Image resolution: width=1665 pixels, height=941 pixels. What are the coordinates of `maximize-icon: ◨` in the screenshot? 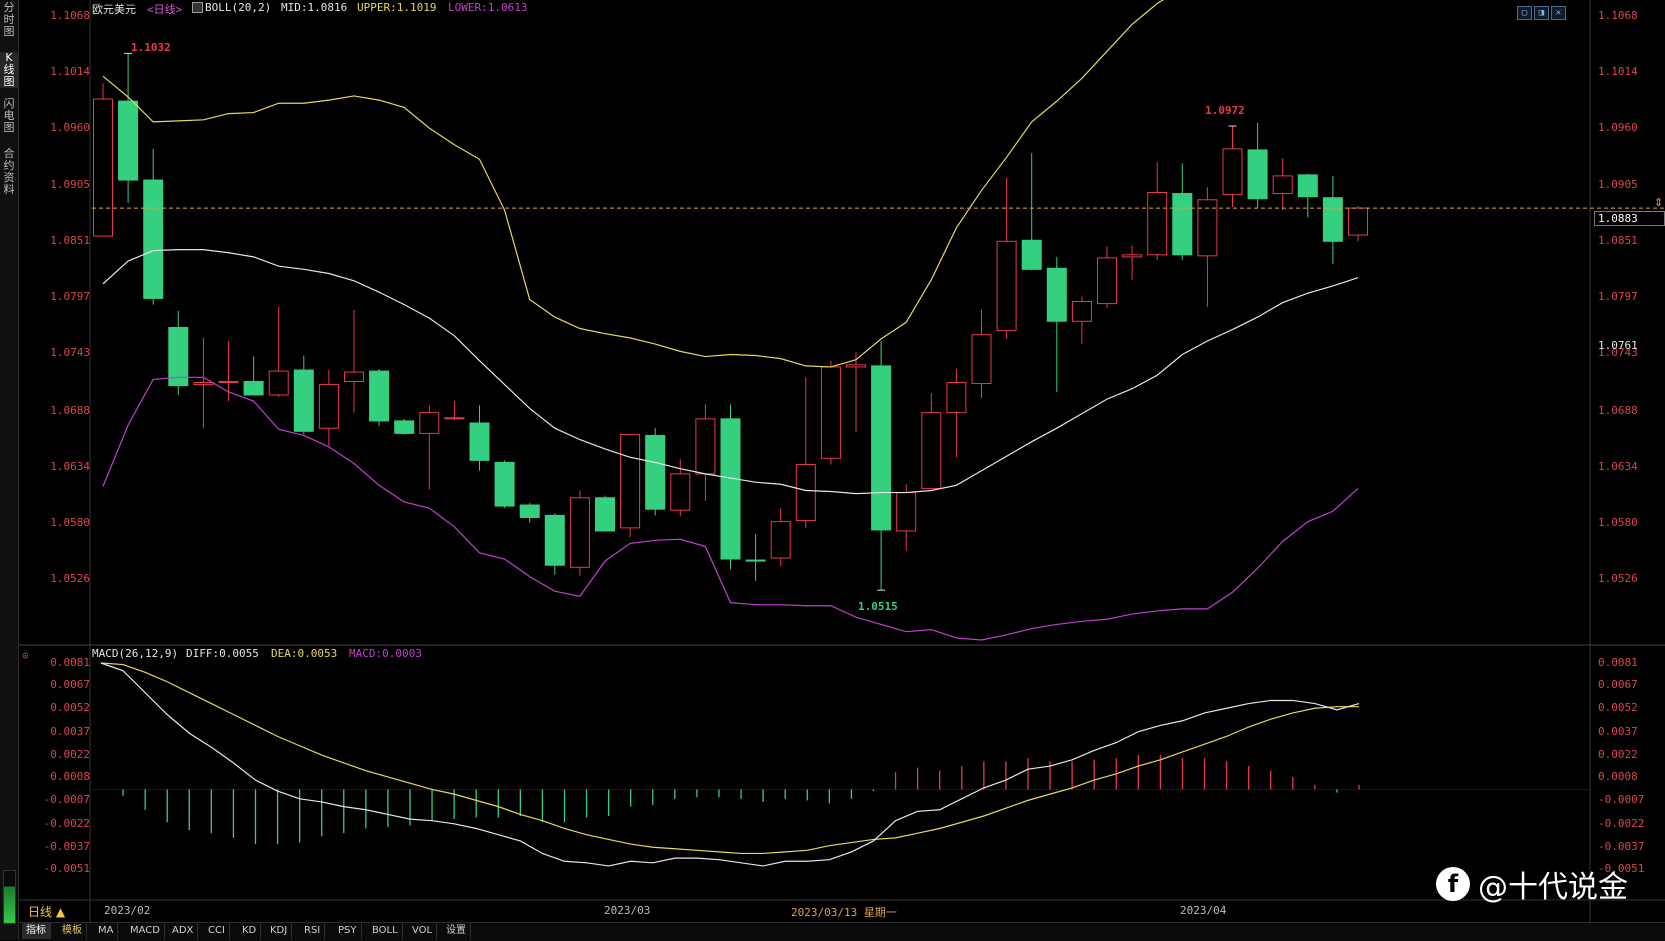 It's located at (1541, 13).